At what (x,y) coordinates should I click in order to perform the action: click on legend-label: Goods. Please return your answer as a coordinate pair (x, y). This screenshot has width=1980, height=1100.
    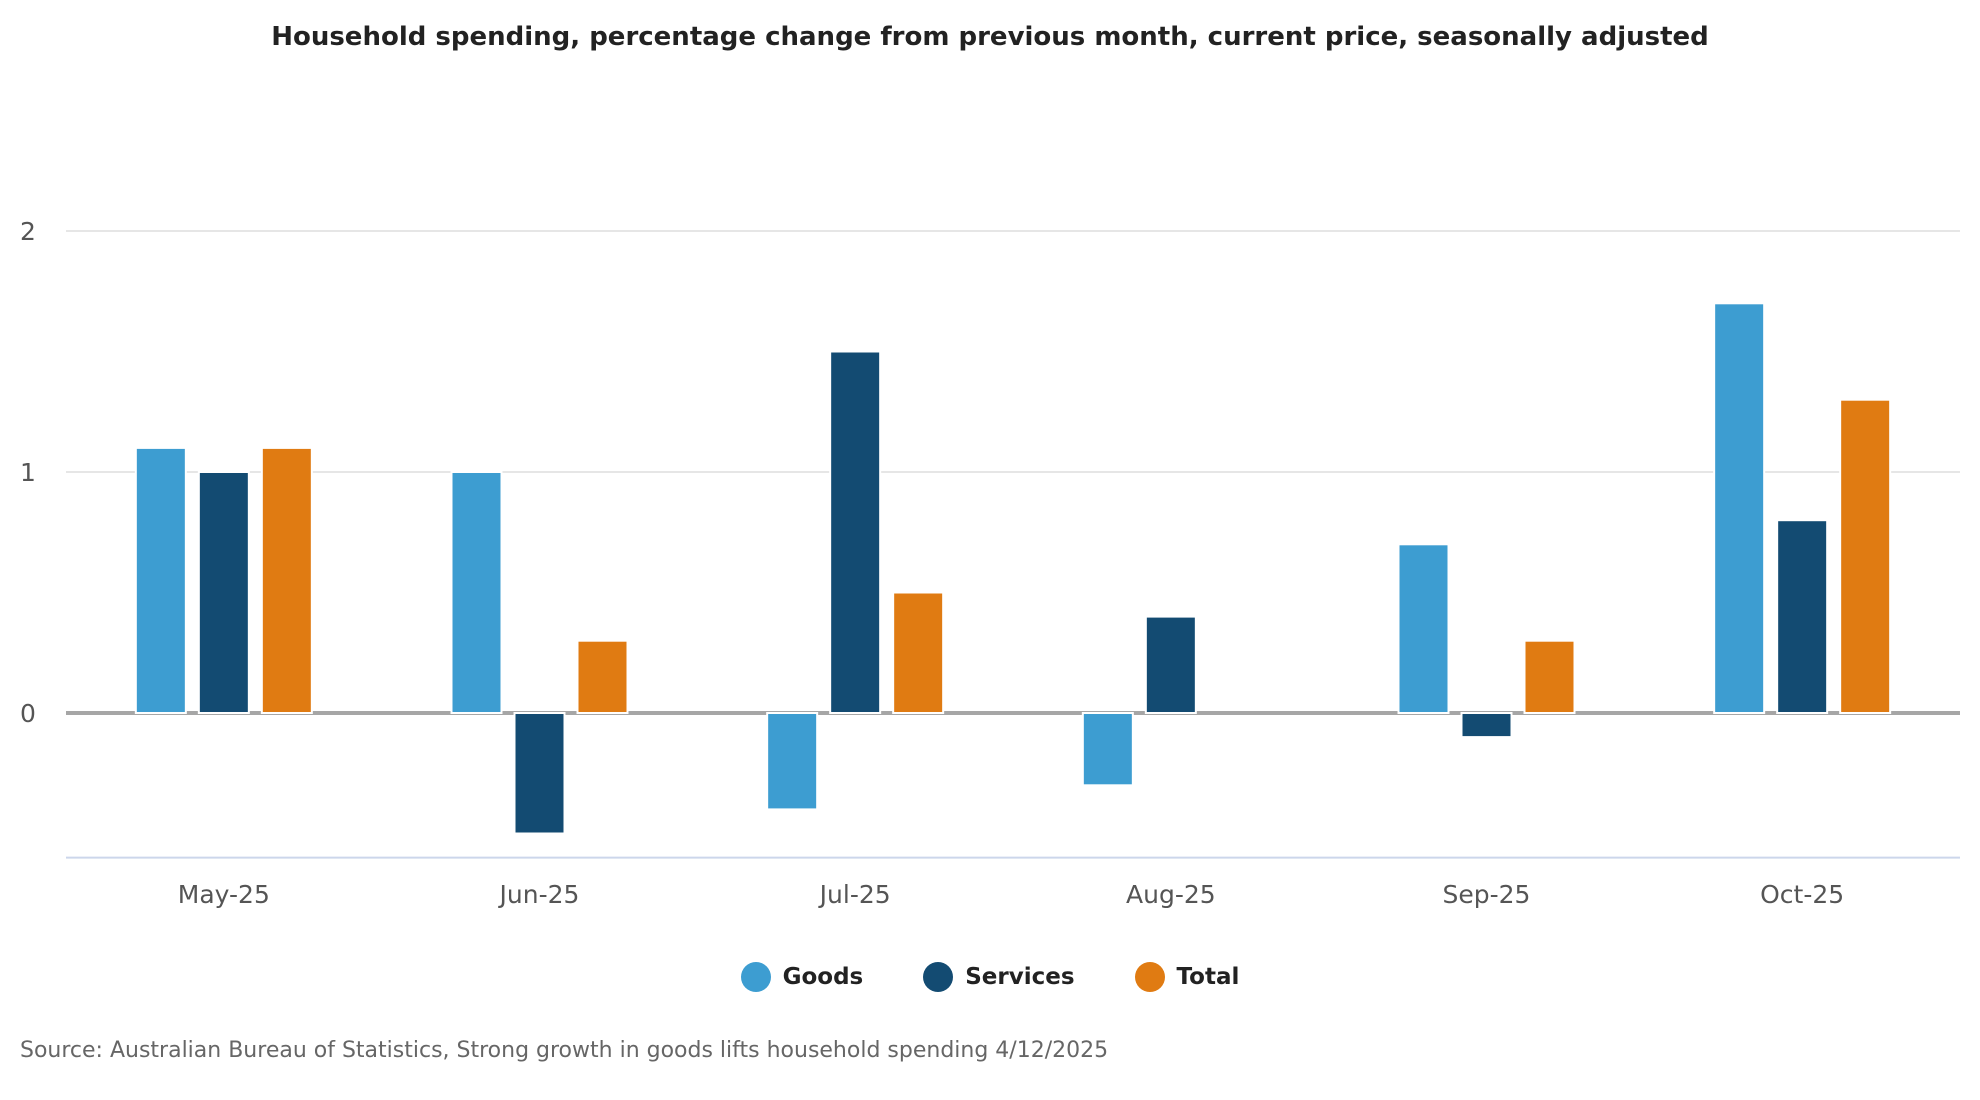
    Looking at the image, I should click on (823, 977).